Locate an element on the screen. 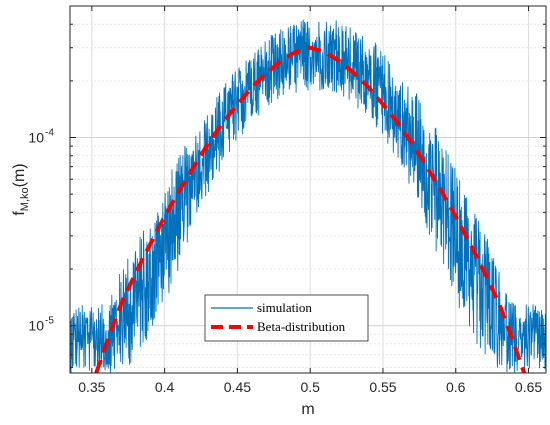  y-axis-label-main: f is located at coordinates (19, 213).